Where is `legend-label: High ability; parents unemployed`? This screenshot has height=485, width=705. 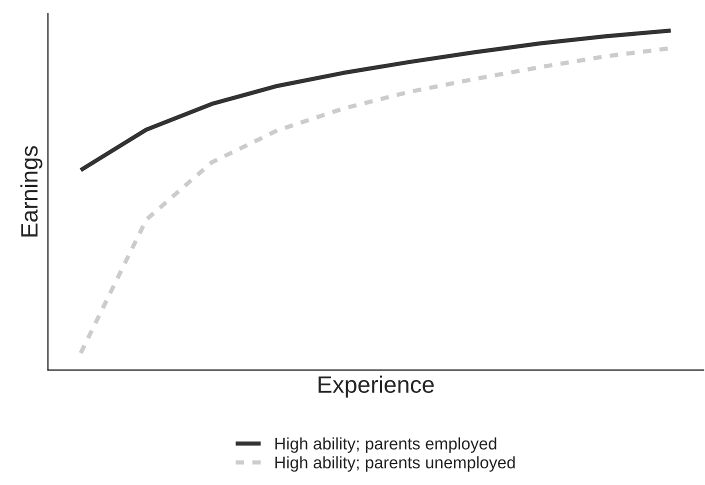 legend-label: High ability; parents unemployed is located at coordinates (395, 464).